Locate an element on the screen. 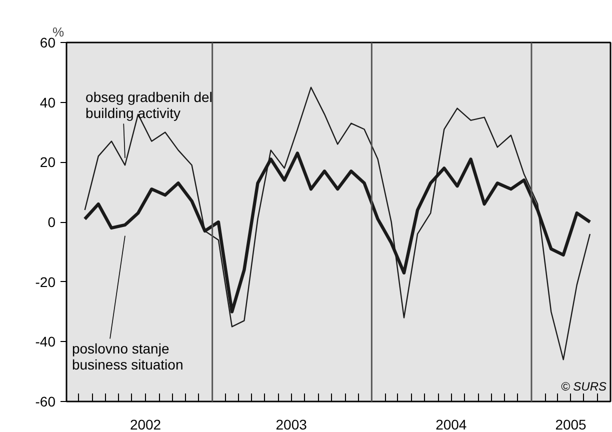  series-label: obseg gradbenih del building activity is located at coordinates (149, 105).